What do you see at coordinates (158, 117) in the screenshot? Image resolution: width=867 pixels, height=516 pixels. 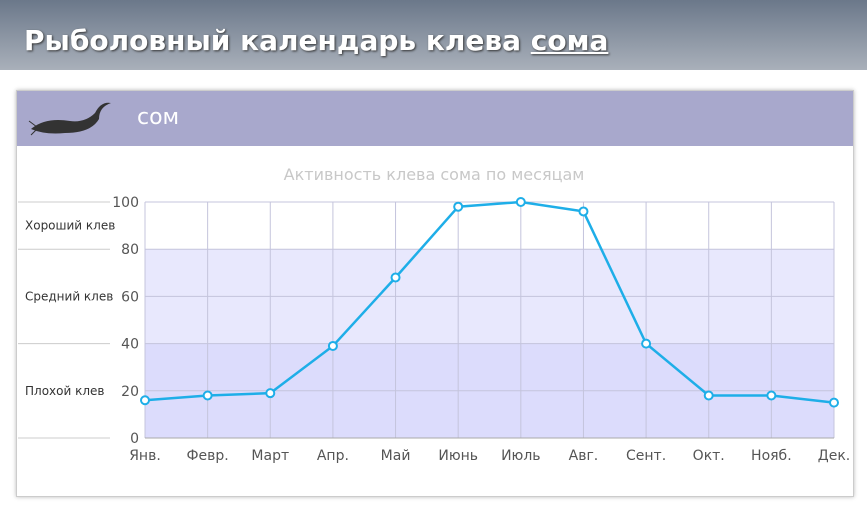 I see `card-title: сом` at bounding box center [158, 117].